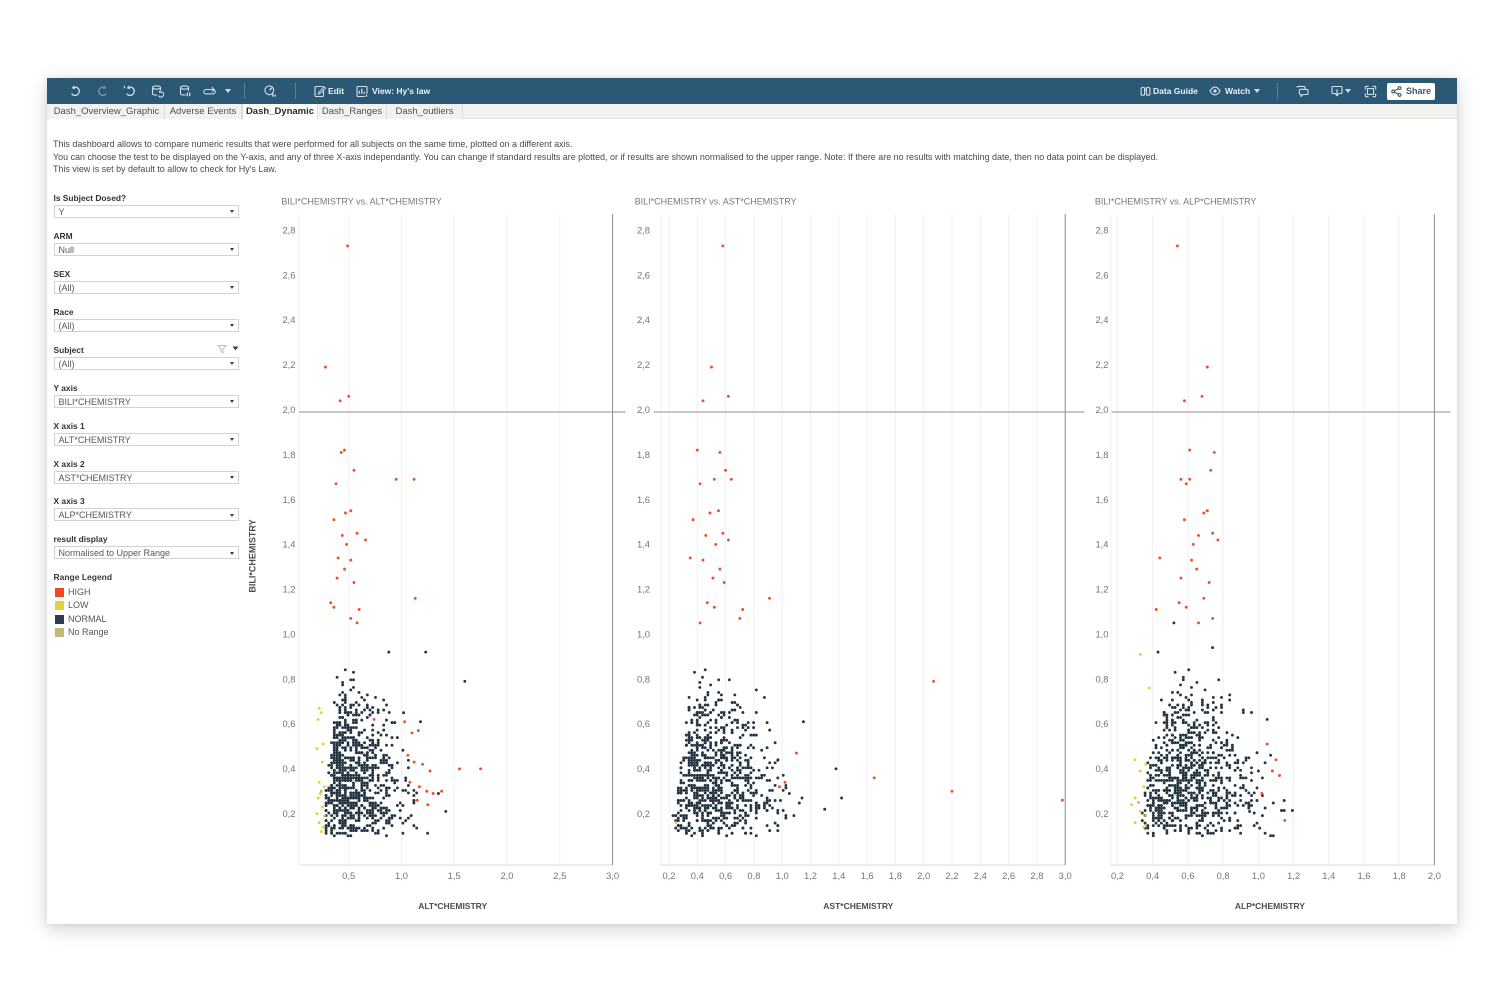  I want to click on svg-text: AST*CHEMISTRY, so click(858, 906).